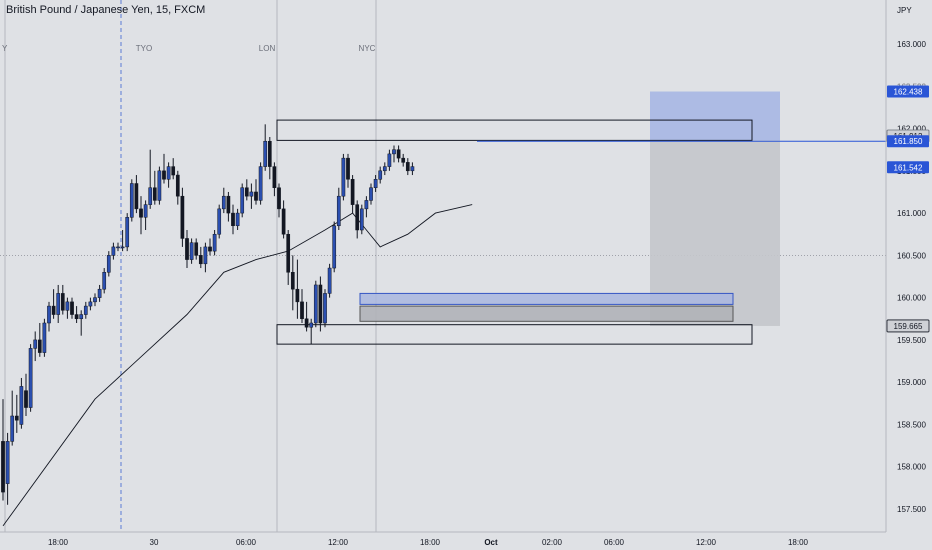  I want to click on time-axis-bg, so click(443, 541).